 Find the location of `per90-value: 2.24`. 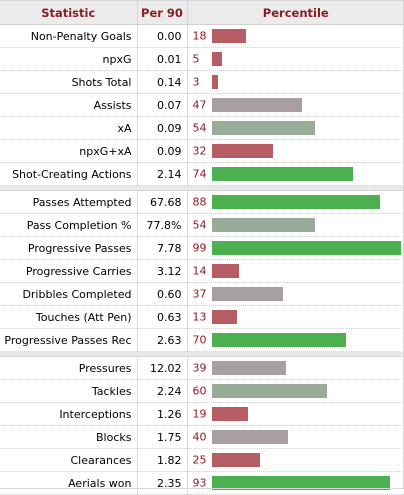

per90-value: 2.24 is located at coordinates (162, 391).